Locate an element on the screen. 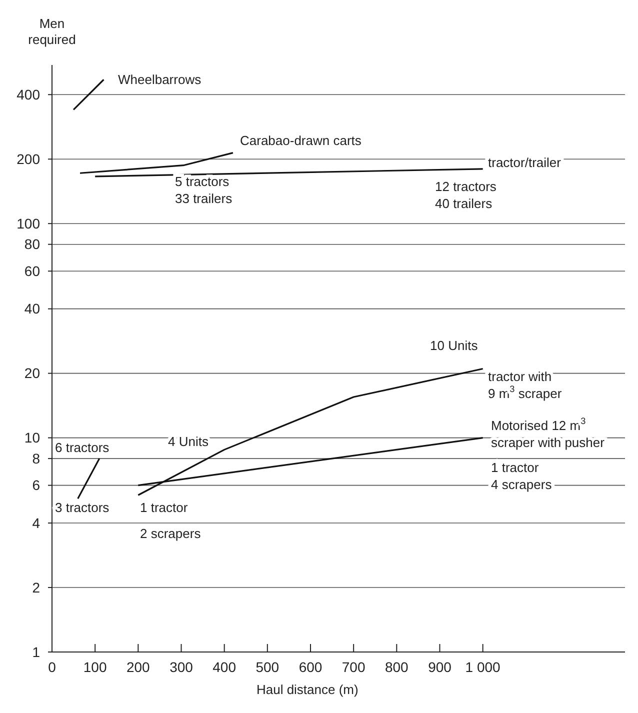 This screenshot has width=638, height=713. annotation: 3 tractors is located at coordinates (82, 508).